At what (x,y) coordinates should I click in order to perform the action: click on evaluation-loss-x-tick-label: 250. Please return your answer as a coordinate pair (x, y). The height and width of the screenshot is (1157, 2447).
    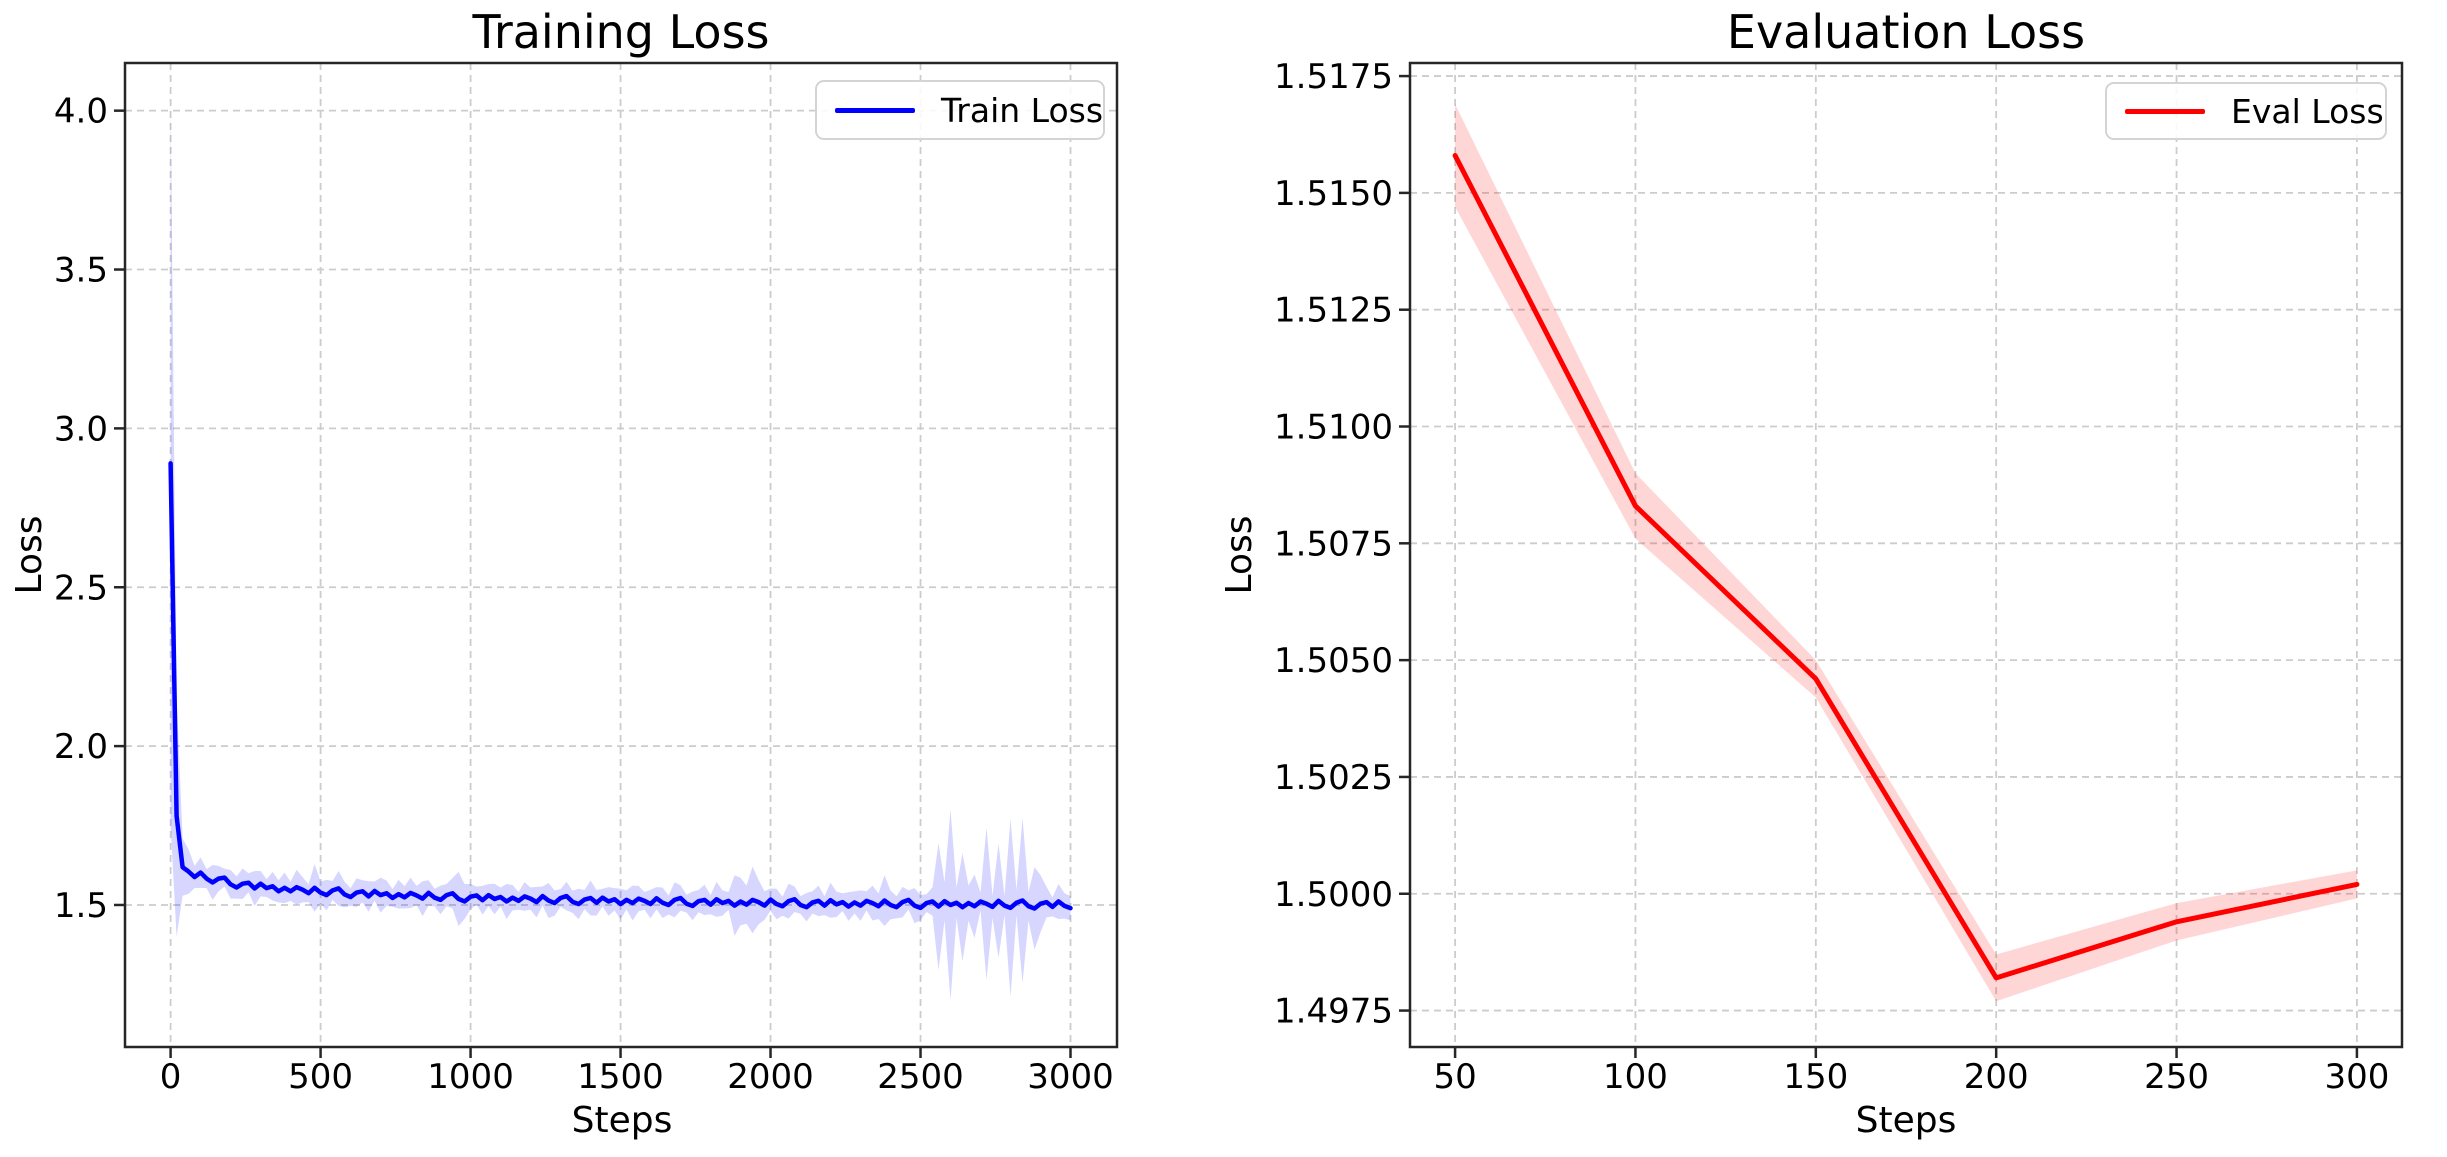
    Looking at the image, I should click on (2176, 1077).